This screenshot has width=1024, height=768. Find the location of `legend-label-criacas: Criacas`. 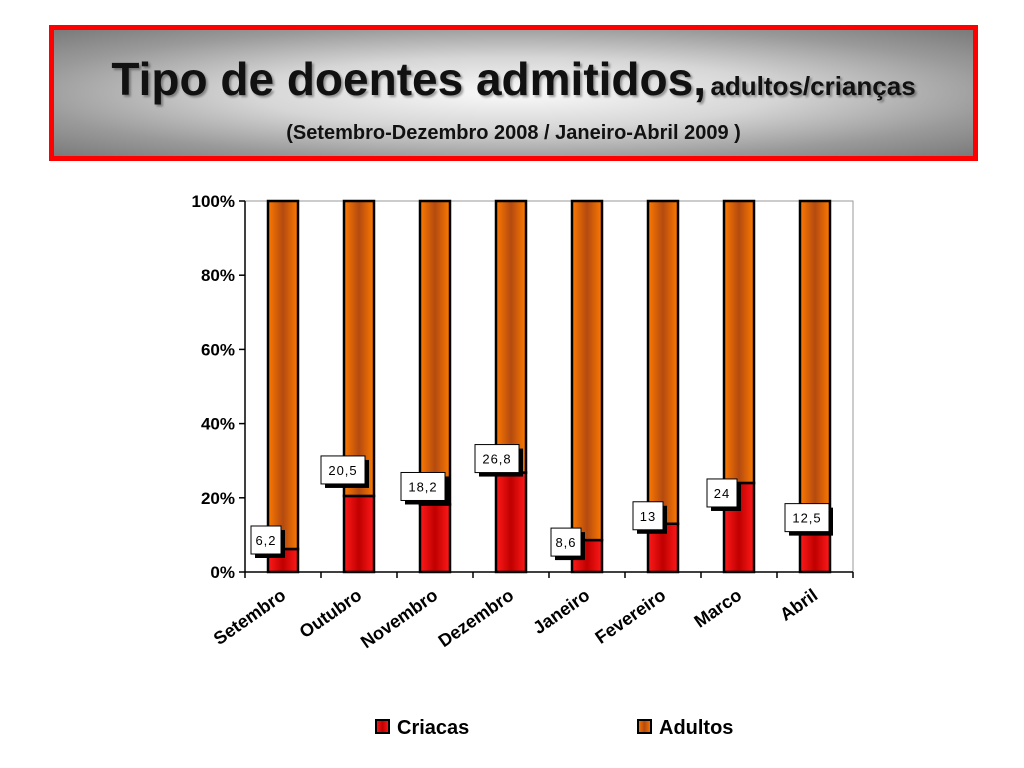

legend-label-criacas: Criacas is located at coordinates (433, 728).